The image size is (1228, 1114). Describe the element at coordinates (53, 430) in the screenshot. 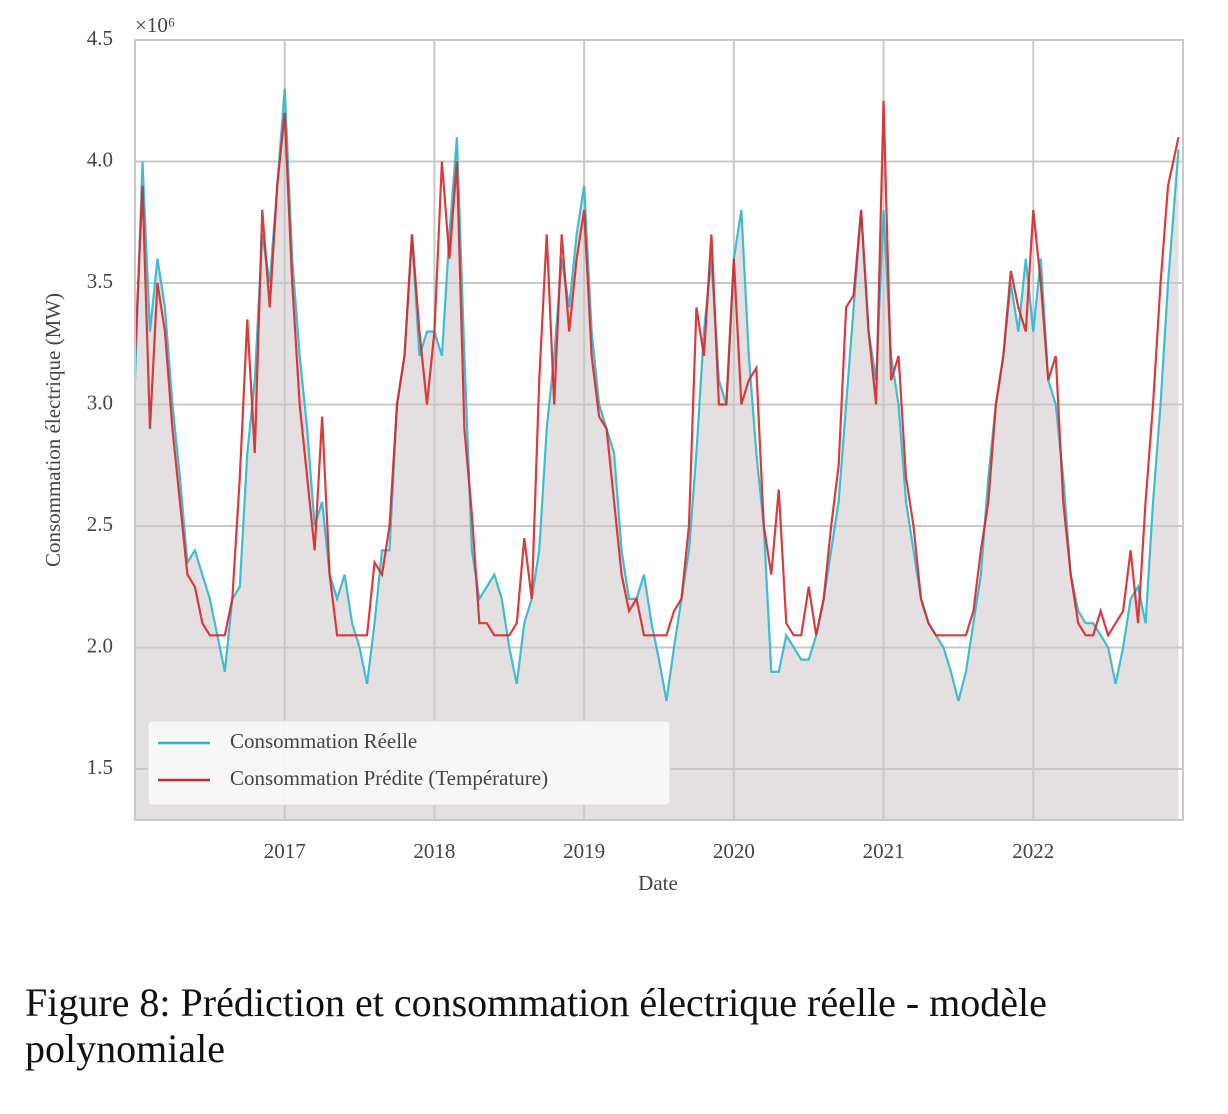

I see `y-axis-label: Consommation électrique (MW)` at that location.